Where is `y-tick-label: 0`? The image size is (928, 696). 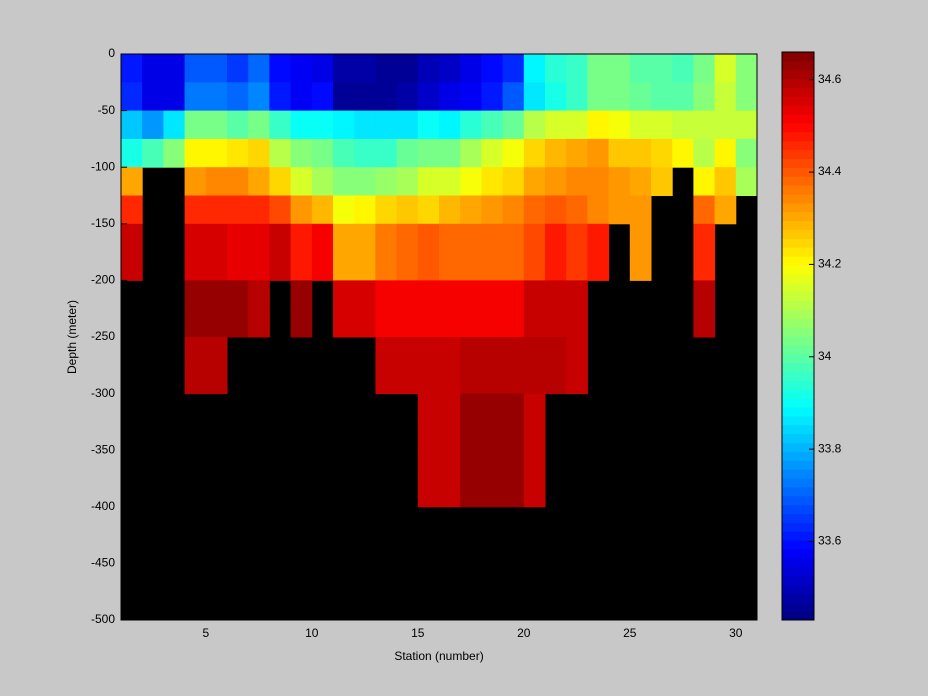 y-tick-label: 0 is located at coordinates (111, 53).